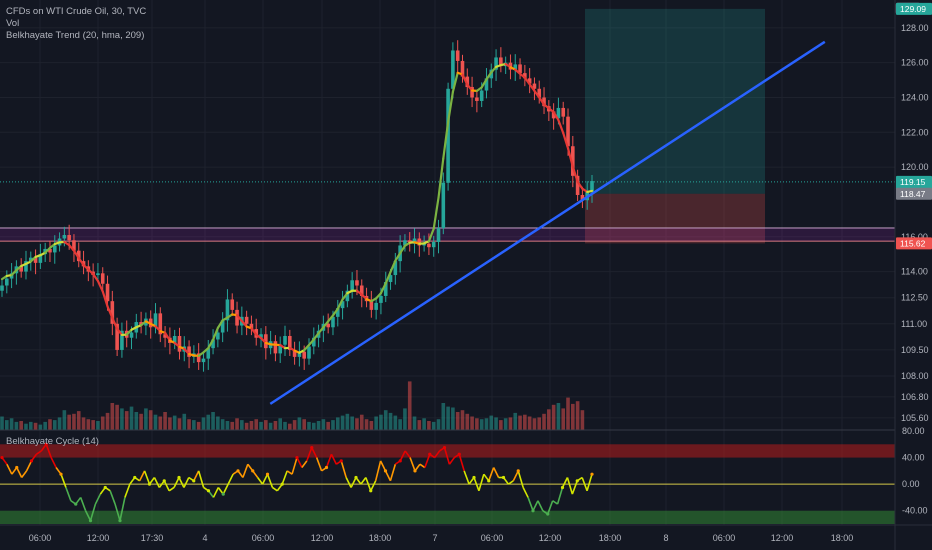 The height and width of the screenshot is (550, 932). What do you see at coordinates (263, 538) in the screenshot?
I see `time-tick-label: 06:00` at bounding box center [263, 538].